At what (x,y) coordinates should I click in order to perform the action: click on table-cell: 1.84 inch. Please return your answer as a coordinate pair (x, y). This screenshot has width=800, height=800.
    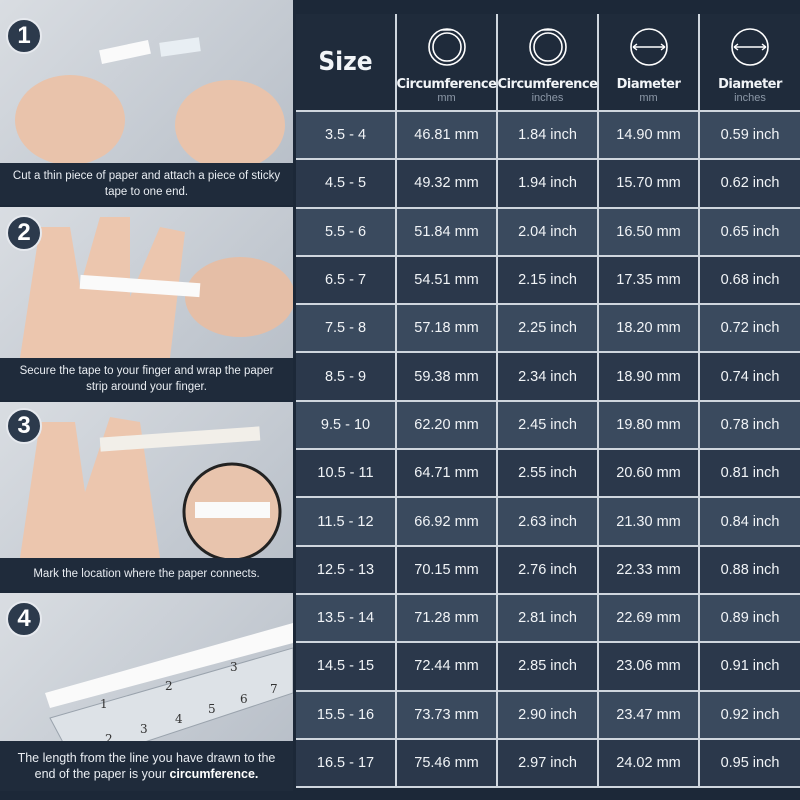
    Looking at the image, I should click on (548, 136).